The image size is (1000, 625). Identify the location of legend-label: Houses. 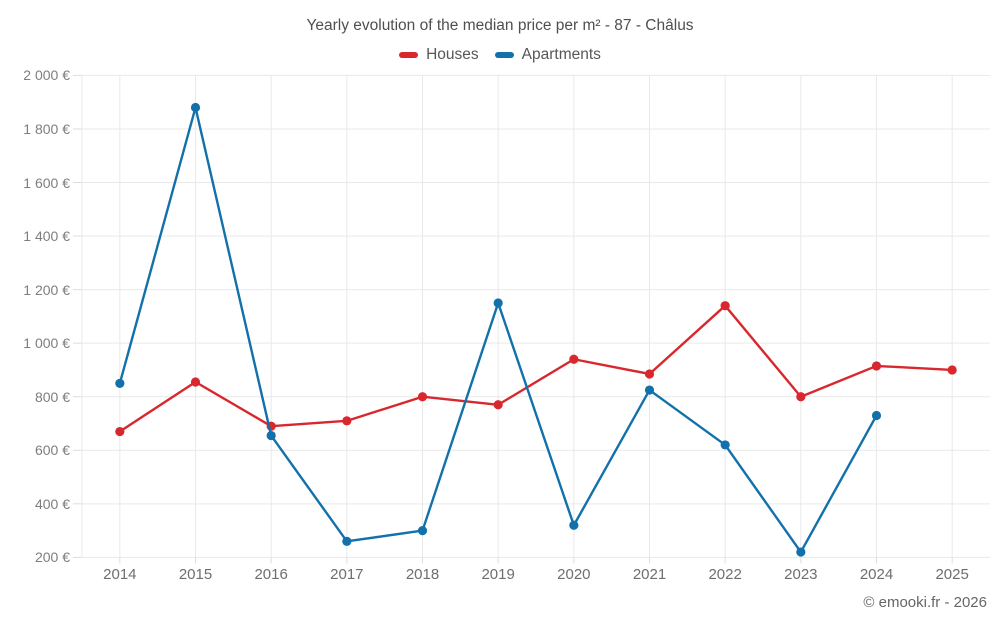
(452, 54).